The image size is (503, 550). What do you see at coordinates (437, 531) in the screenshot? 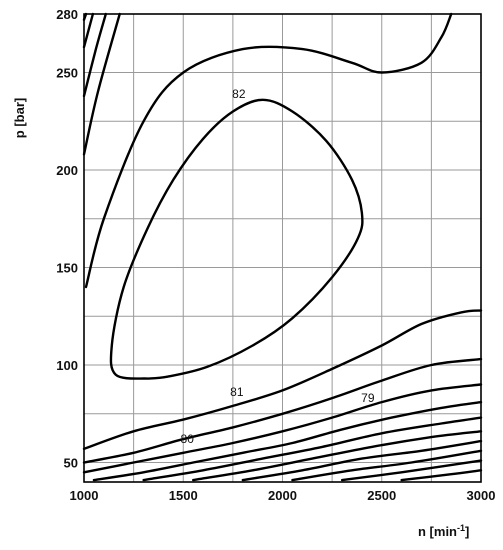
I see `x-axis-label-main: n [min` at bounding box center [437, 531].